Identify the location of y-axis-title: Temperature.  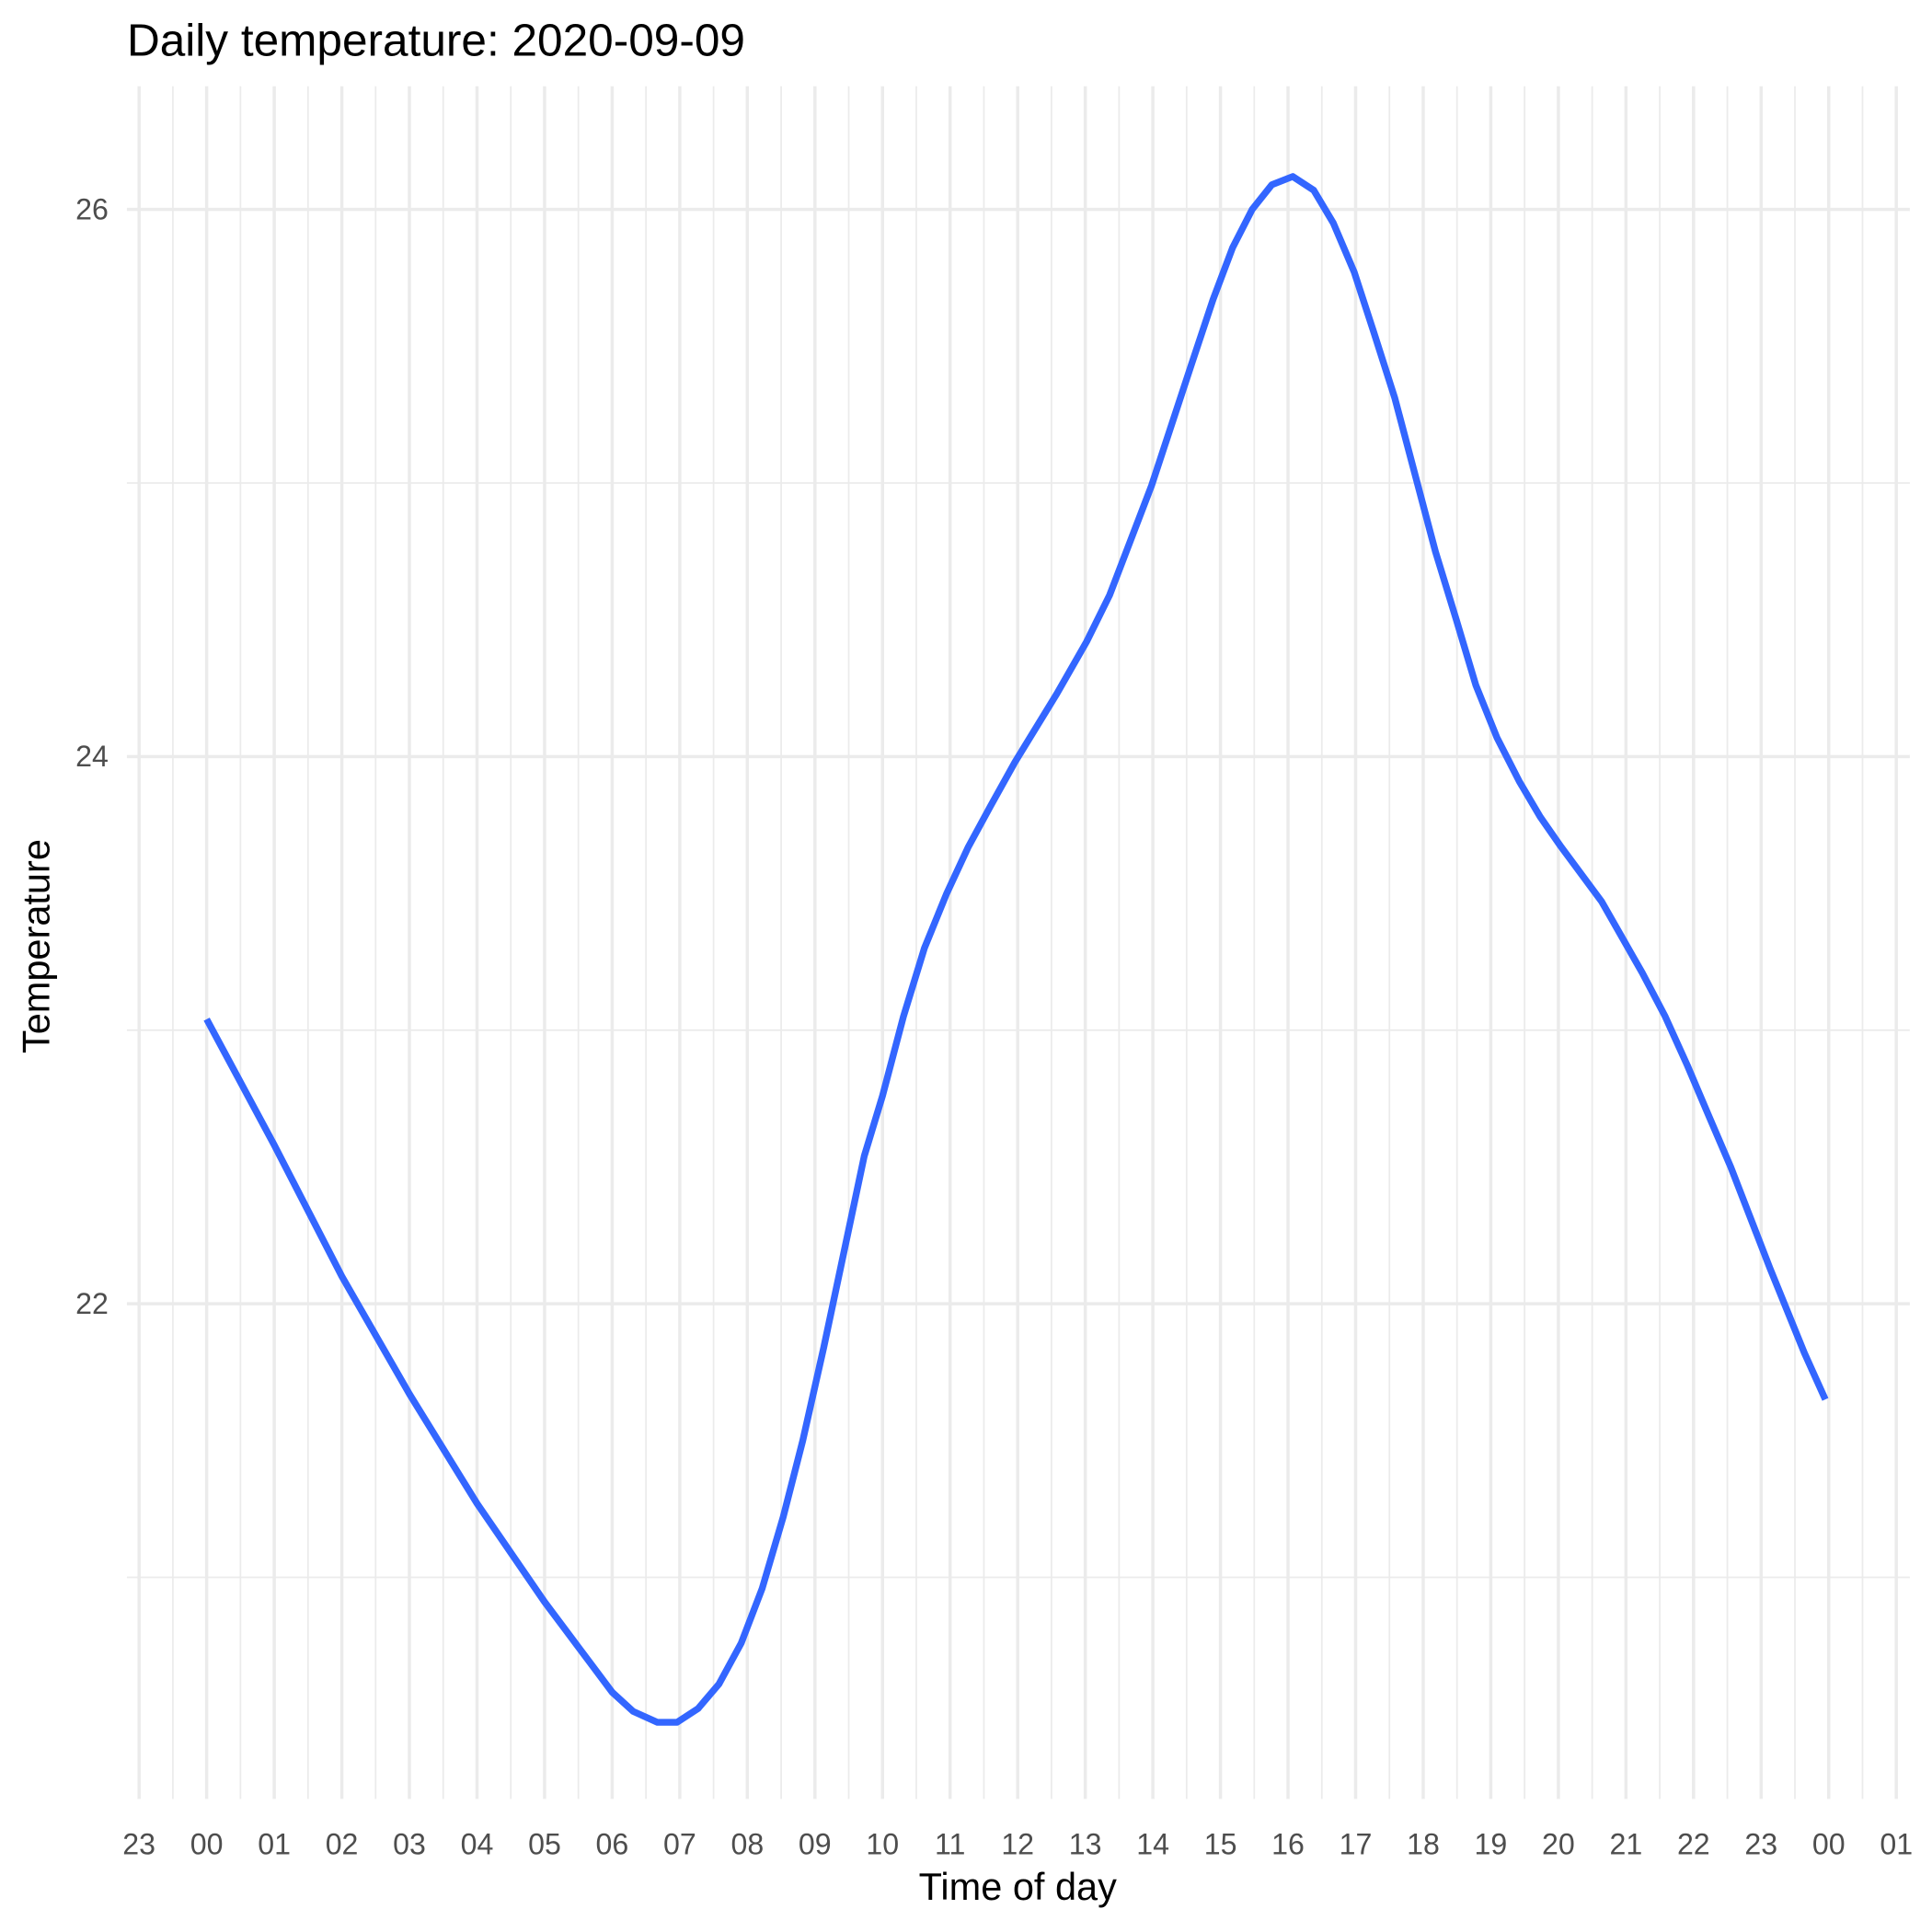
(36, 946).